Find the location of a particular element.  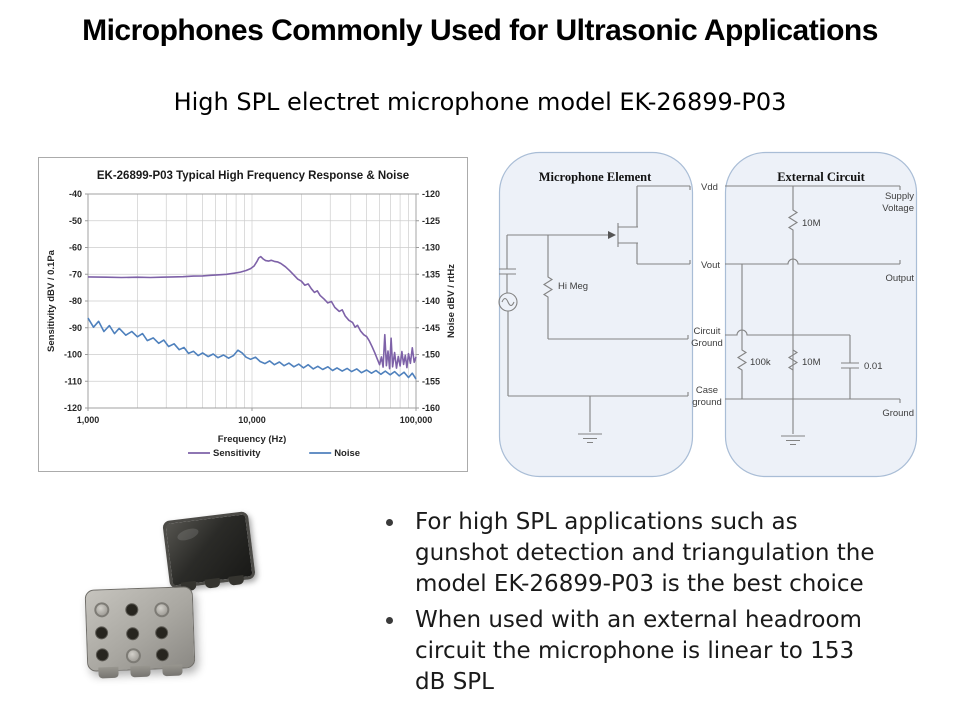

case-ground-label: ground is located at coordinates (707, 402).